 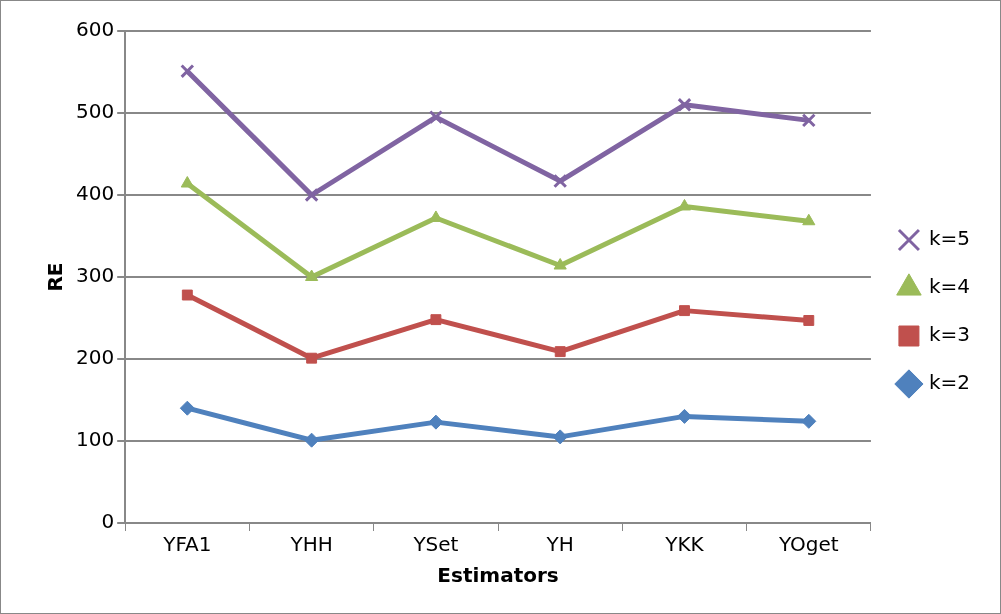 What do you see at coordinates (95, 439) in the screenshot?
I see `y-tick-label: 100` at bounding box center [95, 439].